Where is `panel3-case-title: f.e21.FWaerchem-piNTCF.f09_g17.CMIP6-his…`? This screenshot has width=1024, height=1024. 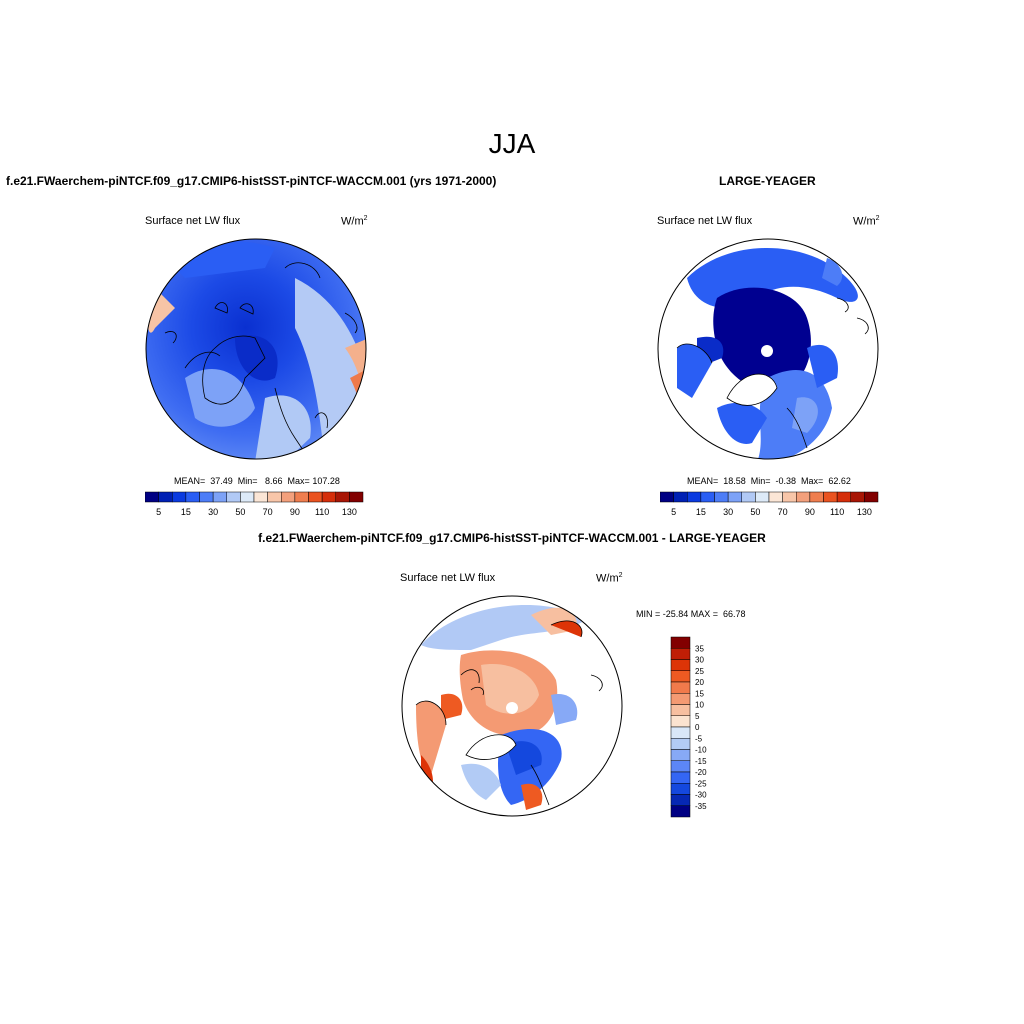
panel3-case-title: f.e21.FWaerchem-piNTCF.f09_g17.CMIP6-his… is located at coordinates (512, 538).